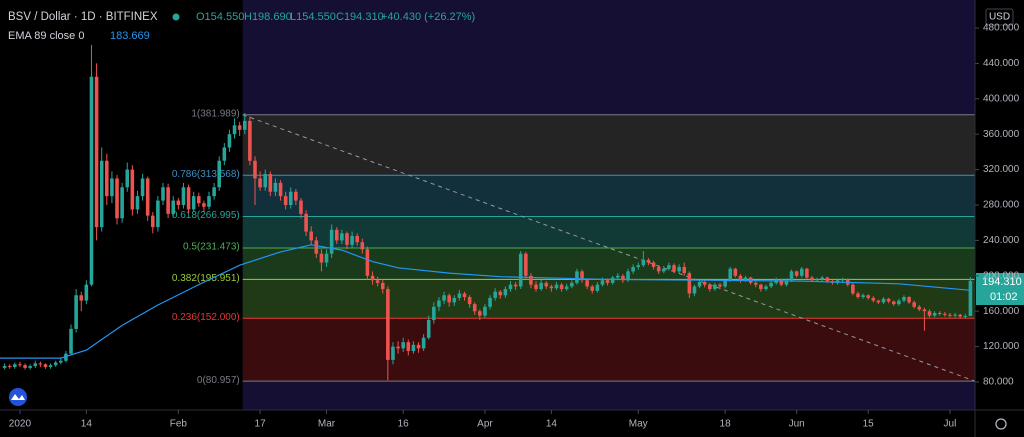  Describe the element at coordinates (46, 36) in the screenshot. I see `ema-name: EMA 89 close 0` at that location.